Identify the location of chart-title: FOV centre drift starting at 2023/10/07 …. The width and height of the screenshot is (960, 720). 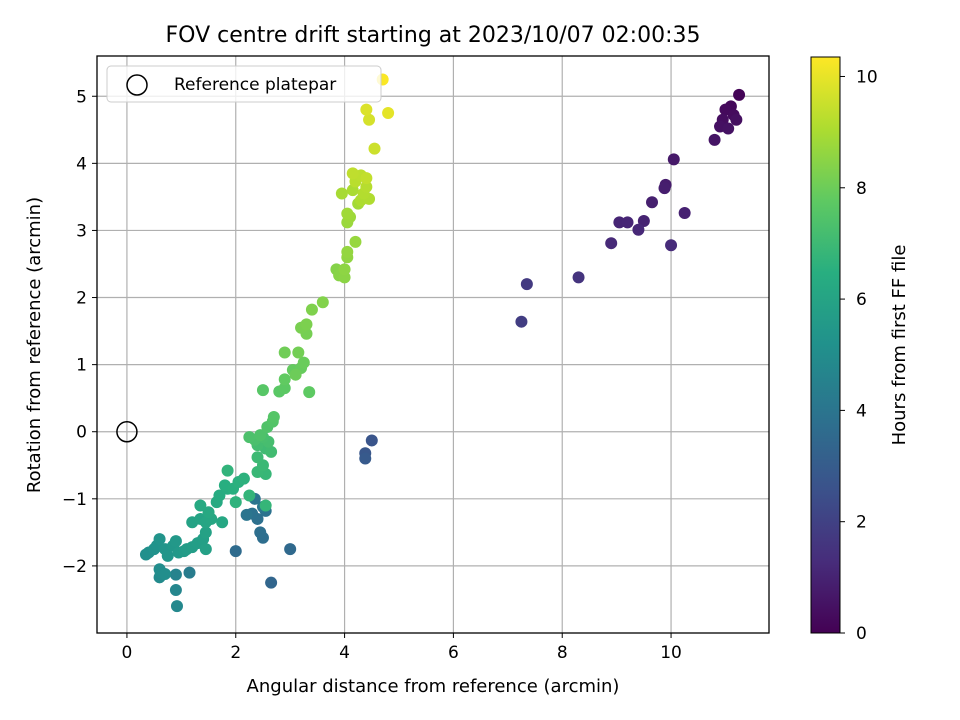
(433, 35).